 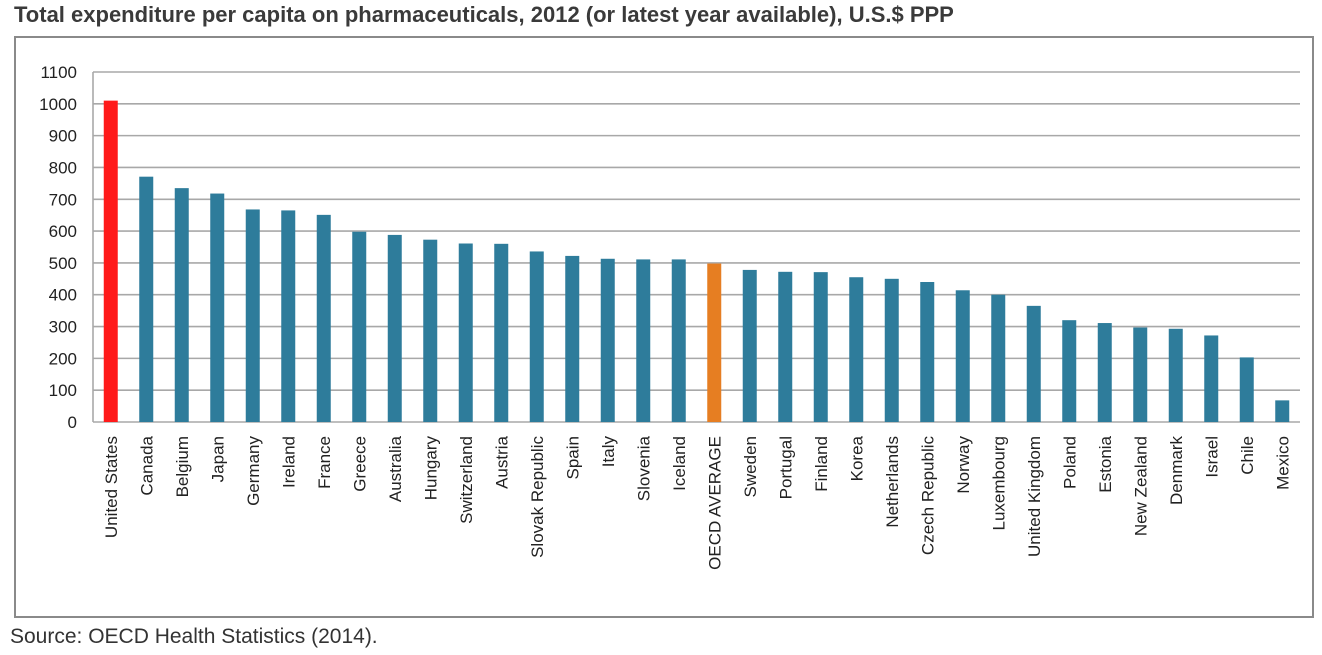 I want to click on x-category-label: Switzerland, so click(x=466, y=480).